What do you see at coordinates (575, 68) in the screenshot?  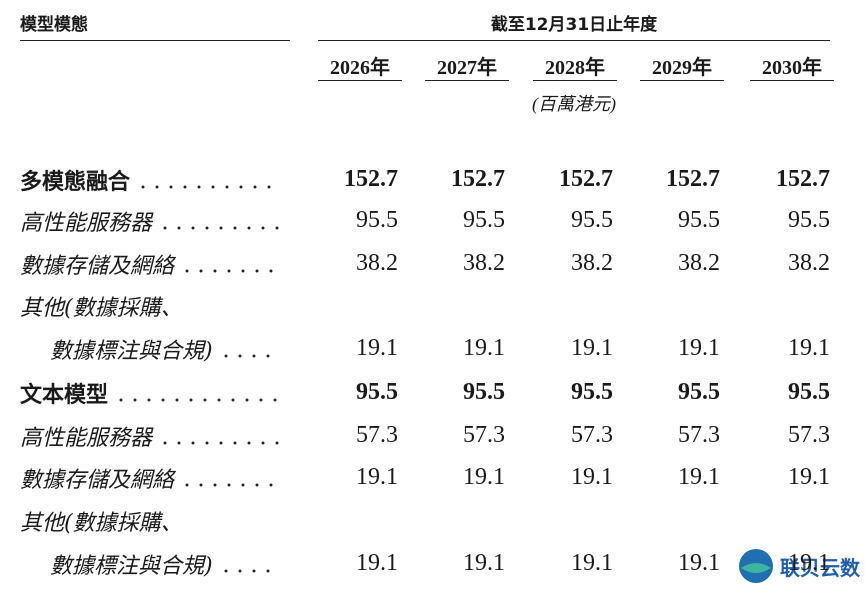 I see `year-header: 2028年` at bounding box center [575, 68].